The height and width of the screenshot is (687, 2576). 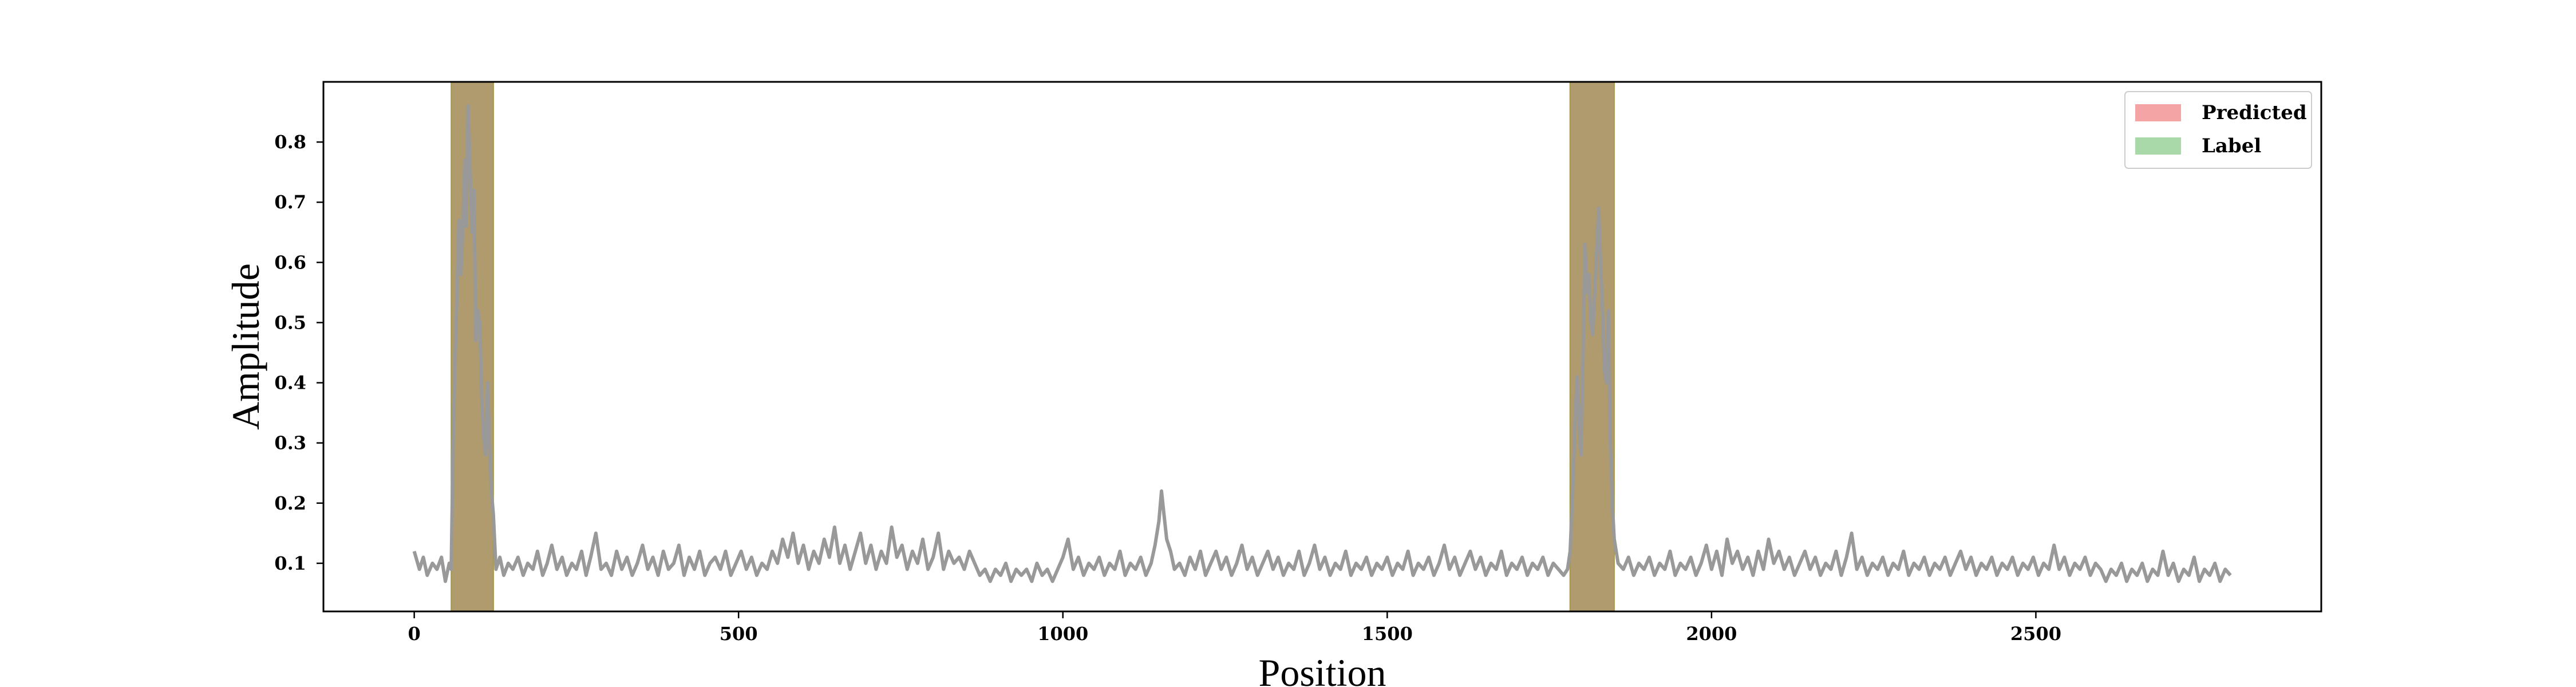 What do you see at coordinates (290, 383) in the screenshot?
I see `y-tick-label: 0.4` at bounding box center [290, 383].